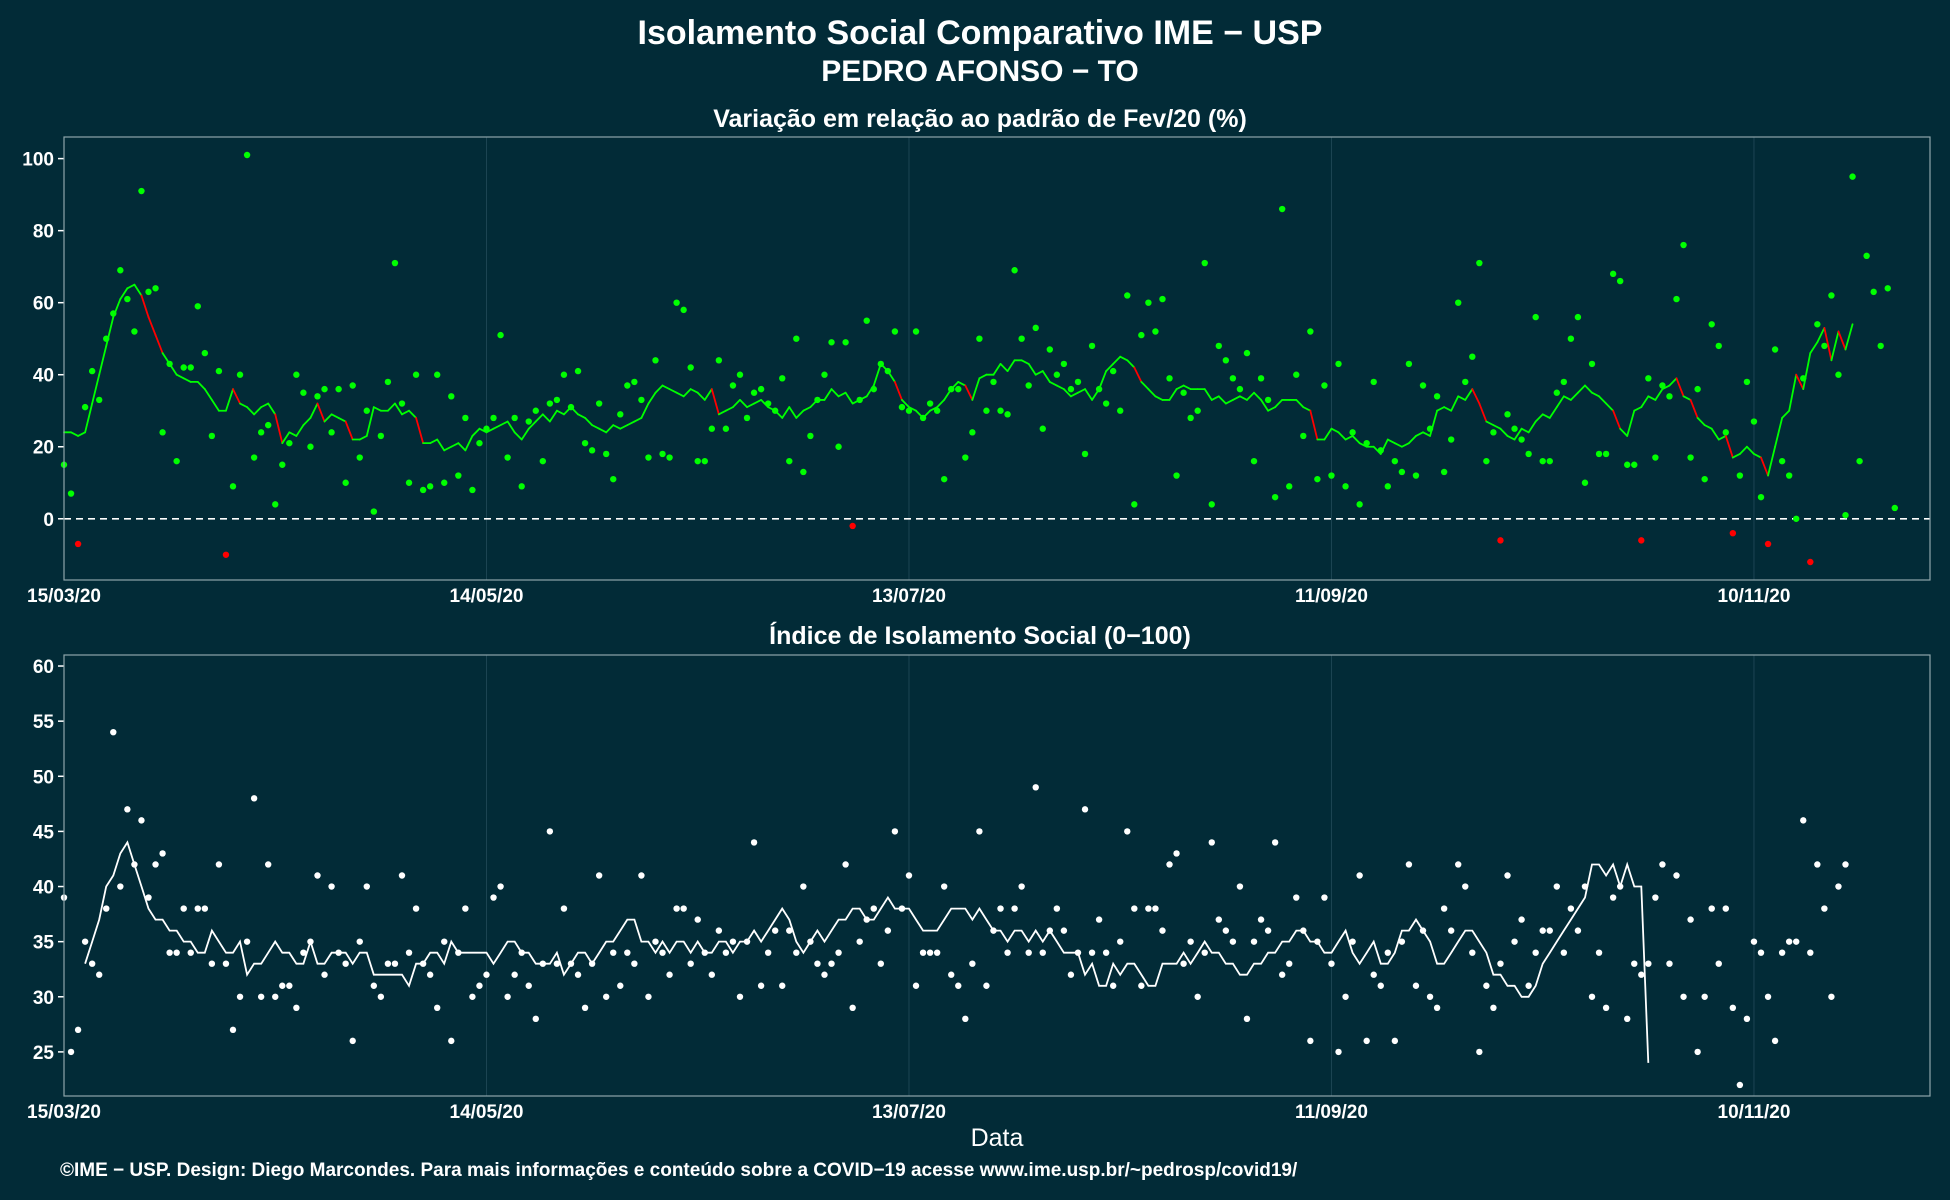 Image resolution: width=1950 pixels, height=1200 pixels. Describe the element at coordinates (64, 596) in the screenshot. I see `x-tick-label: 15/03/20` at that location.